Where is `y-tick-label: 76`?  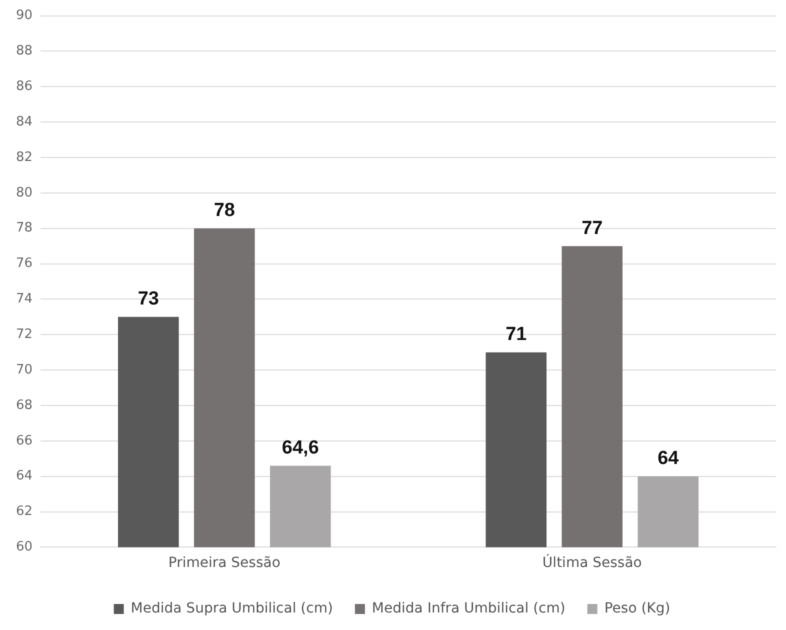 y-tick-label: 76 is located at coordinates (24, 264).